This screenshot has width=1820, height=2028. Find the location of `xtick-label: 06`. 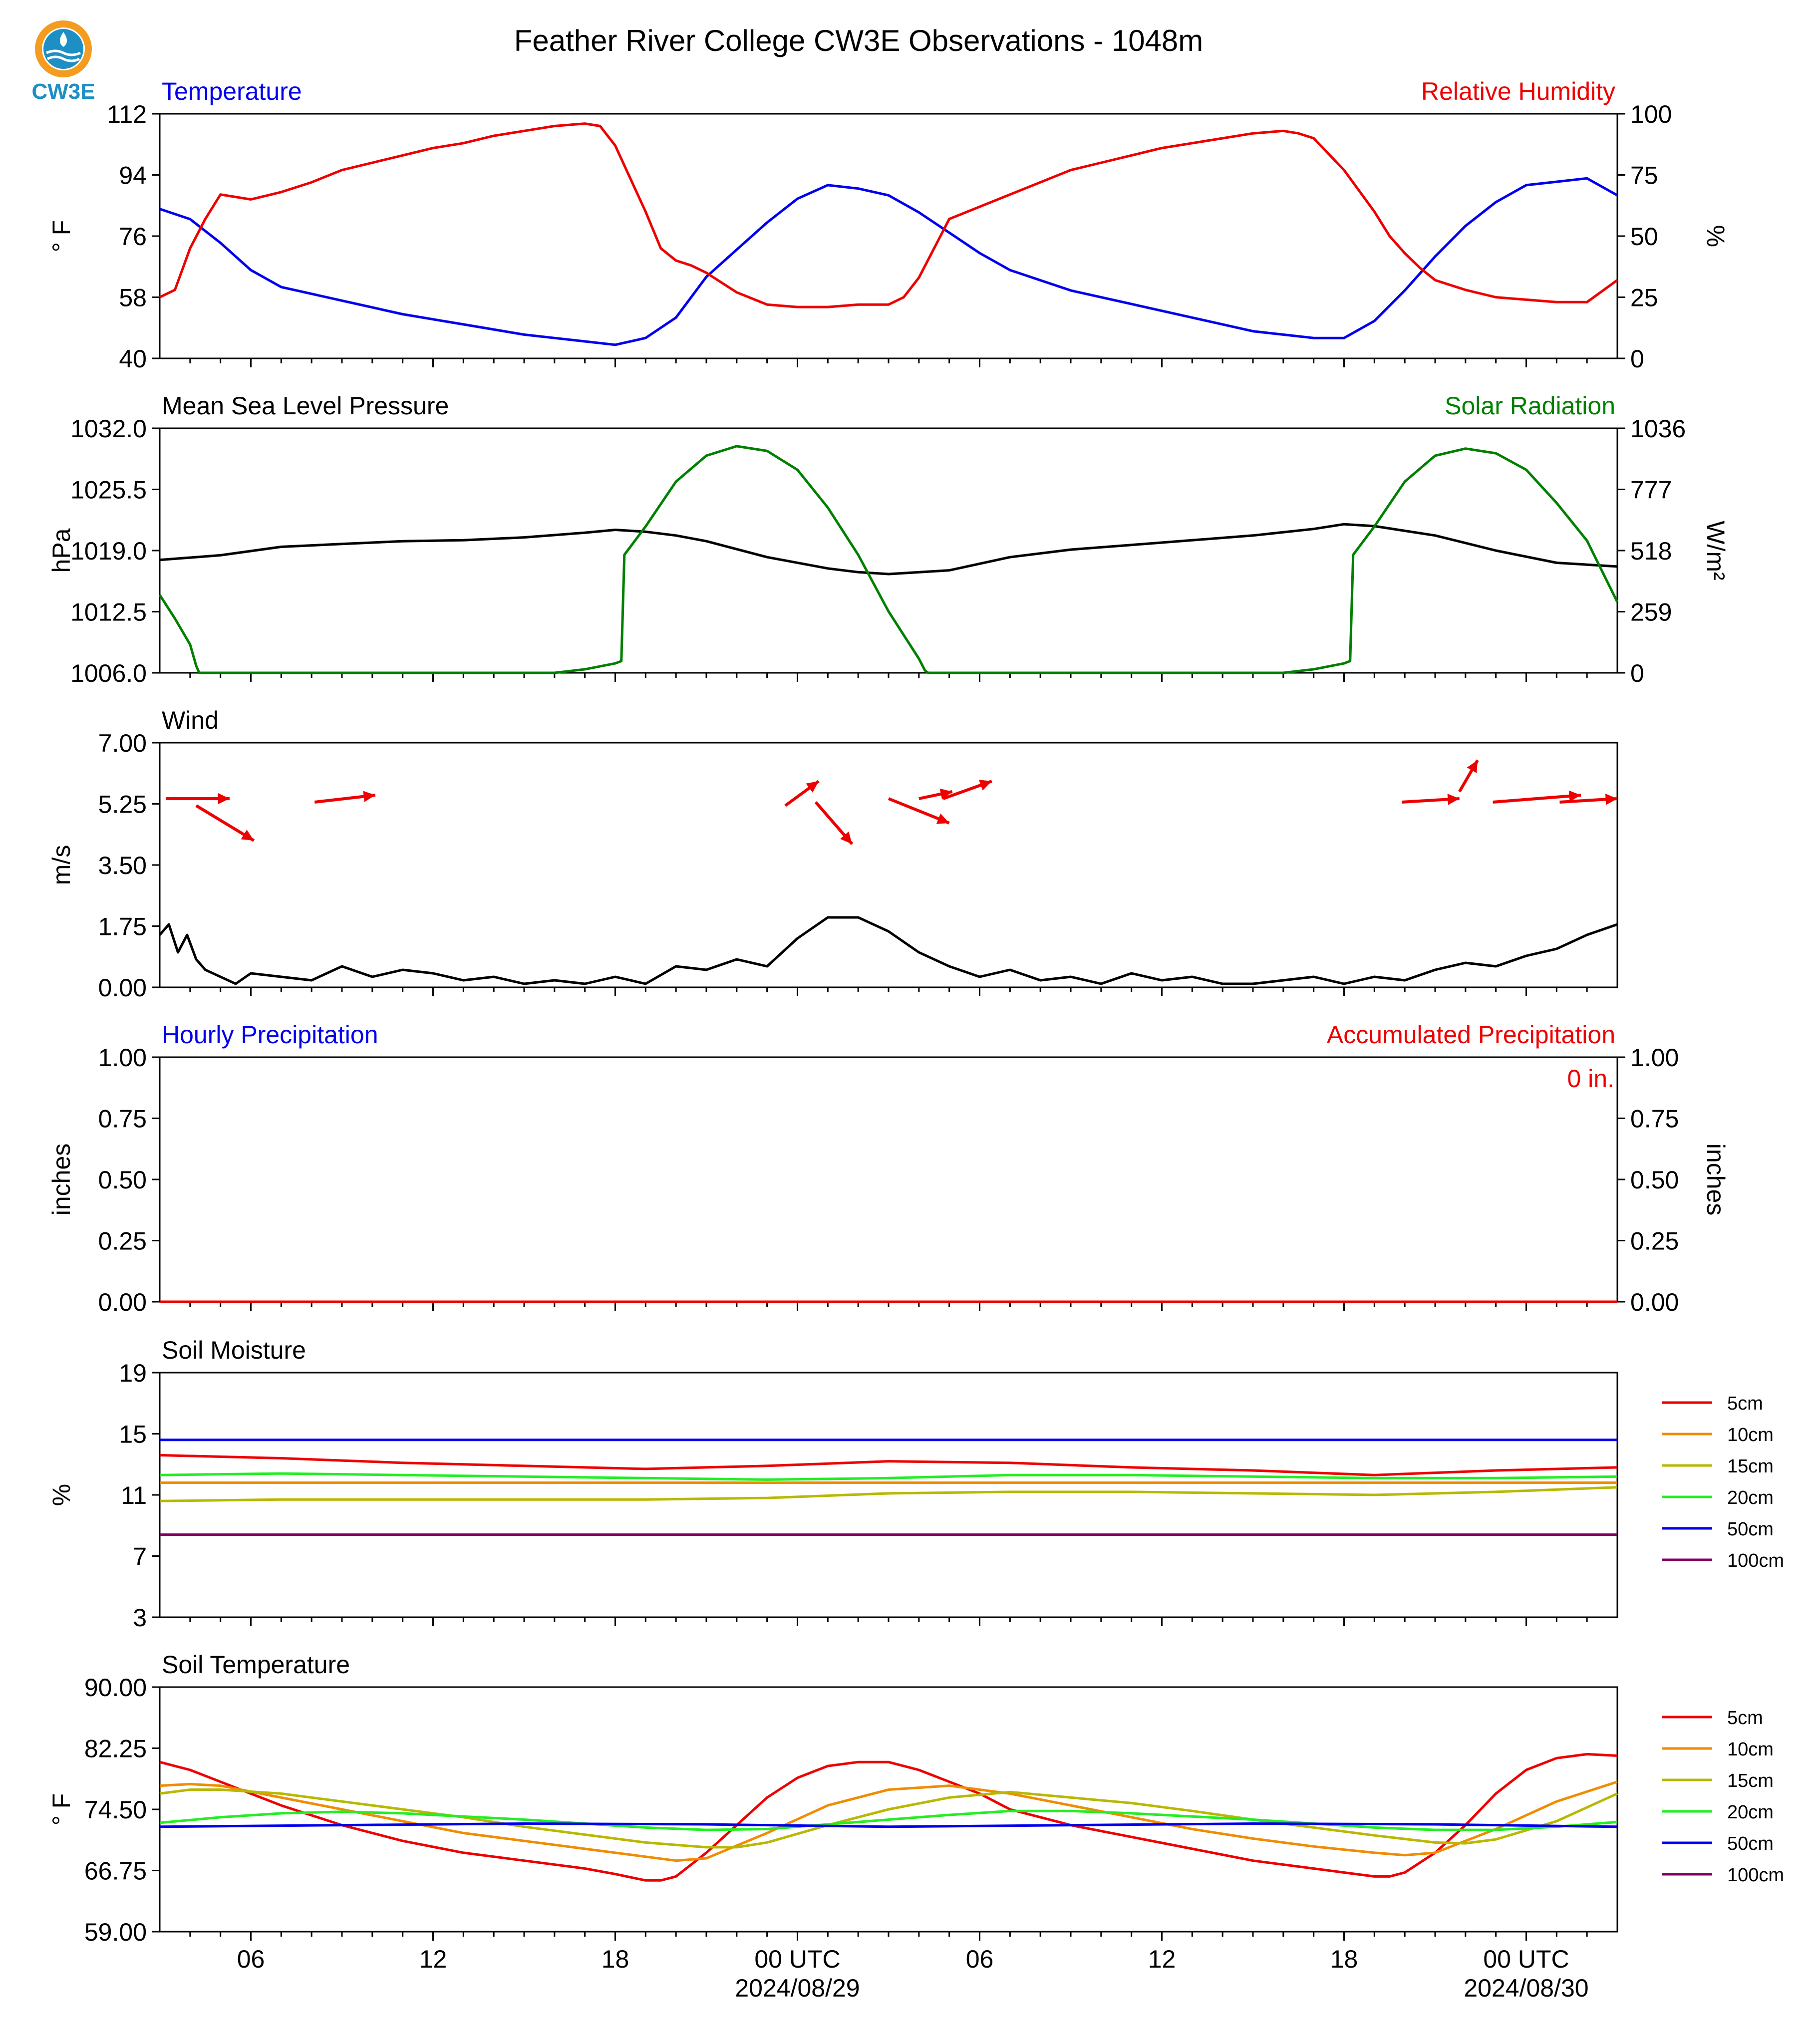

xtick-label: 06 is located at coordinates (251, 1959).